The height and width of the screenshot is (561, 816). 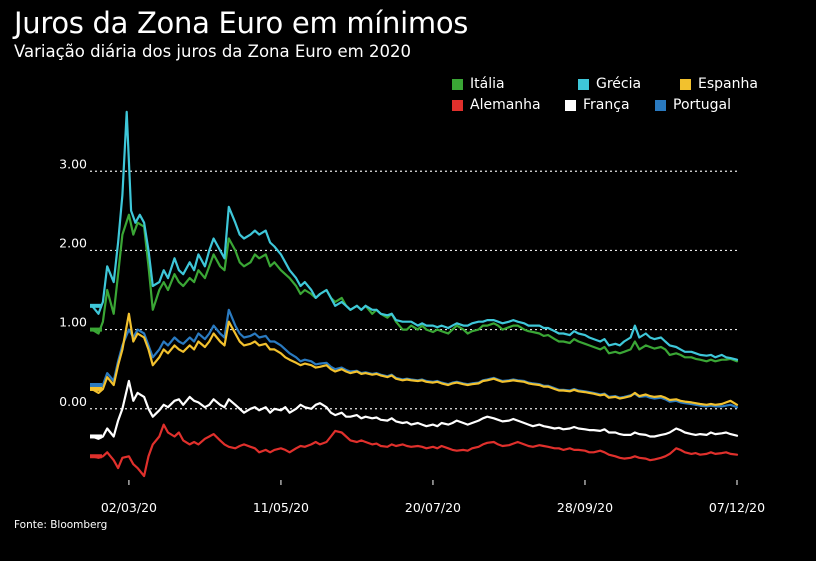 What do you see at coordinates (73, 242) in the screenshot?
I see `y-tick-label: 2.00` at bounding box center [73, 242].